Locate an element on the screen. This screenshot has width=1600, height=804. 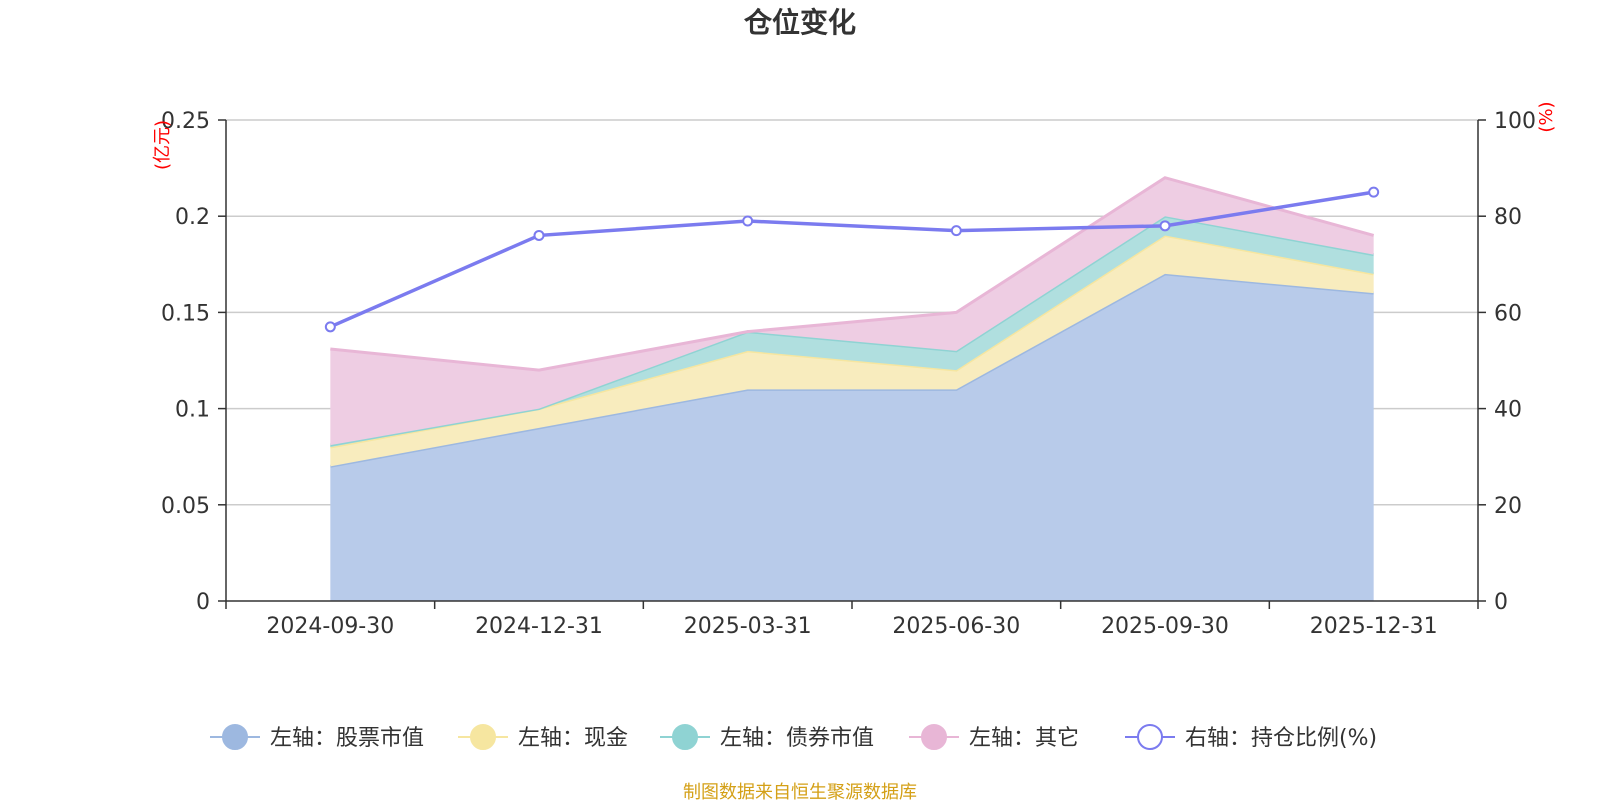
holding-ratio-path is located at coordinates (851, 259).